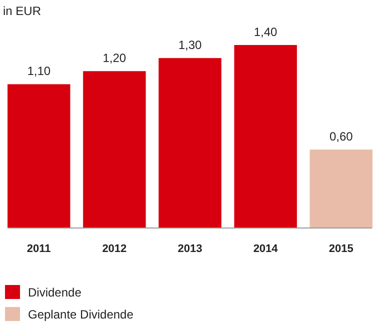 The image size is (378, 325). Describe the element at coordinates (266, 249) in the screenshot. I see `x-tick-label: 2014` at that location.